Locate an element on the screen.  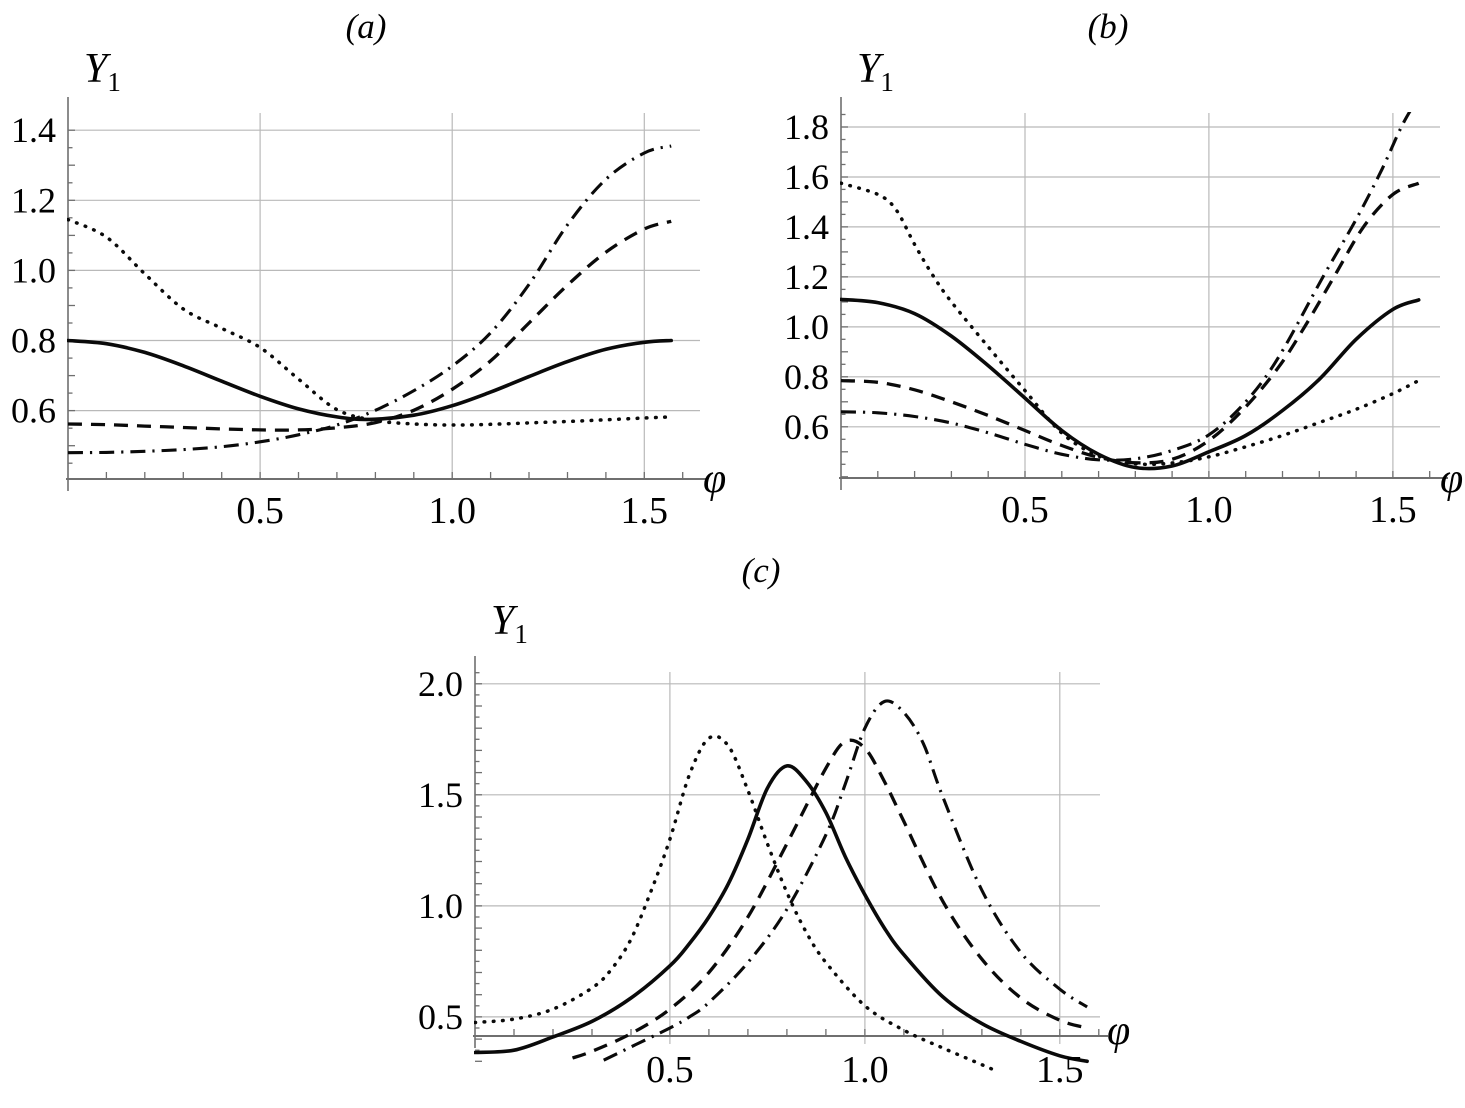
y-tick-labels: 0.5 1.0 1.5 2.0 is located at coordinates (440, 850).